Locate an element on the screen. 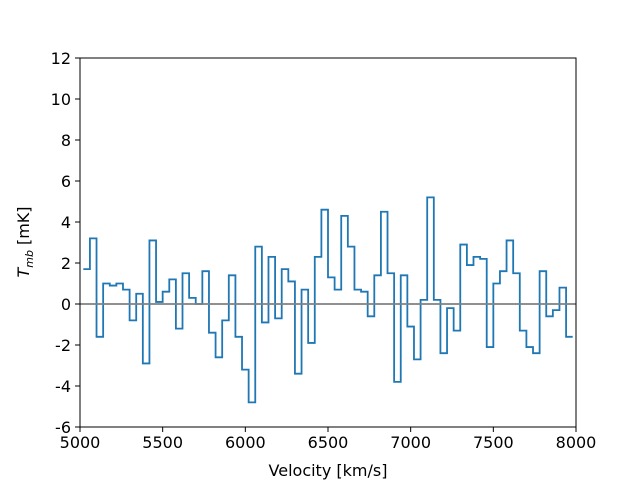  y-tick-label: -4 is located at coordinates (63, 386).